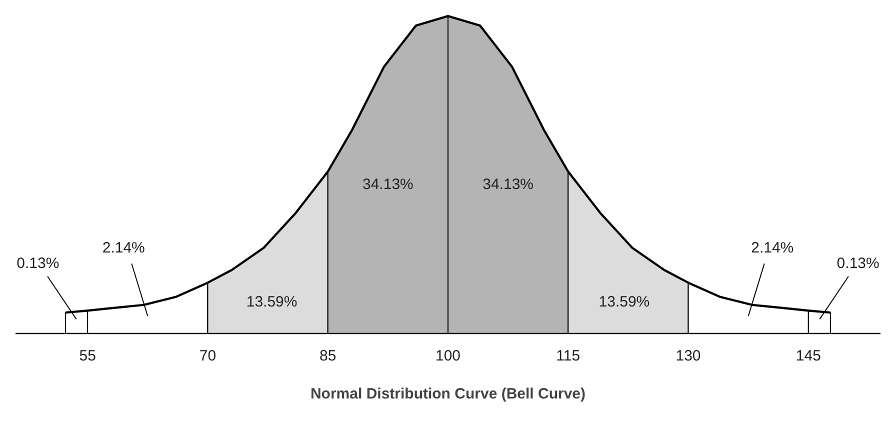 The width and height of the screenshot is (892, 433). What do you see at coordinates (207, 356) in the screenshot?
I see `x-tick-label: 70` at bounding box center [207, 356].